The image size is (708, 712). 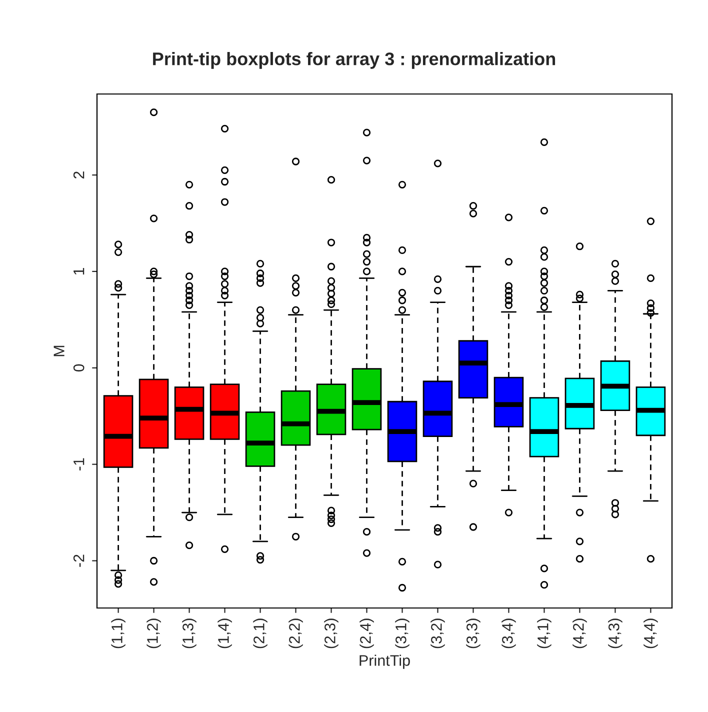 I want to click on x-tick-label: (4,4), so click(x=651, y=633).